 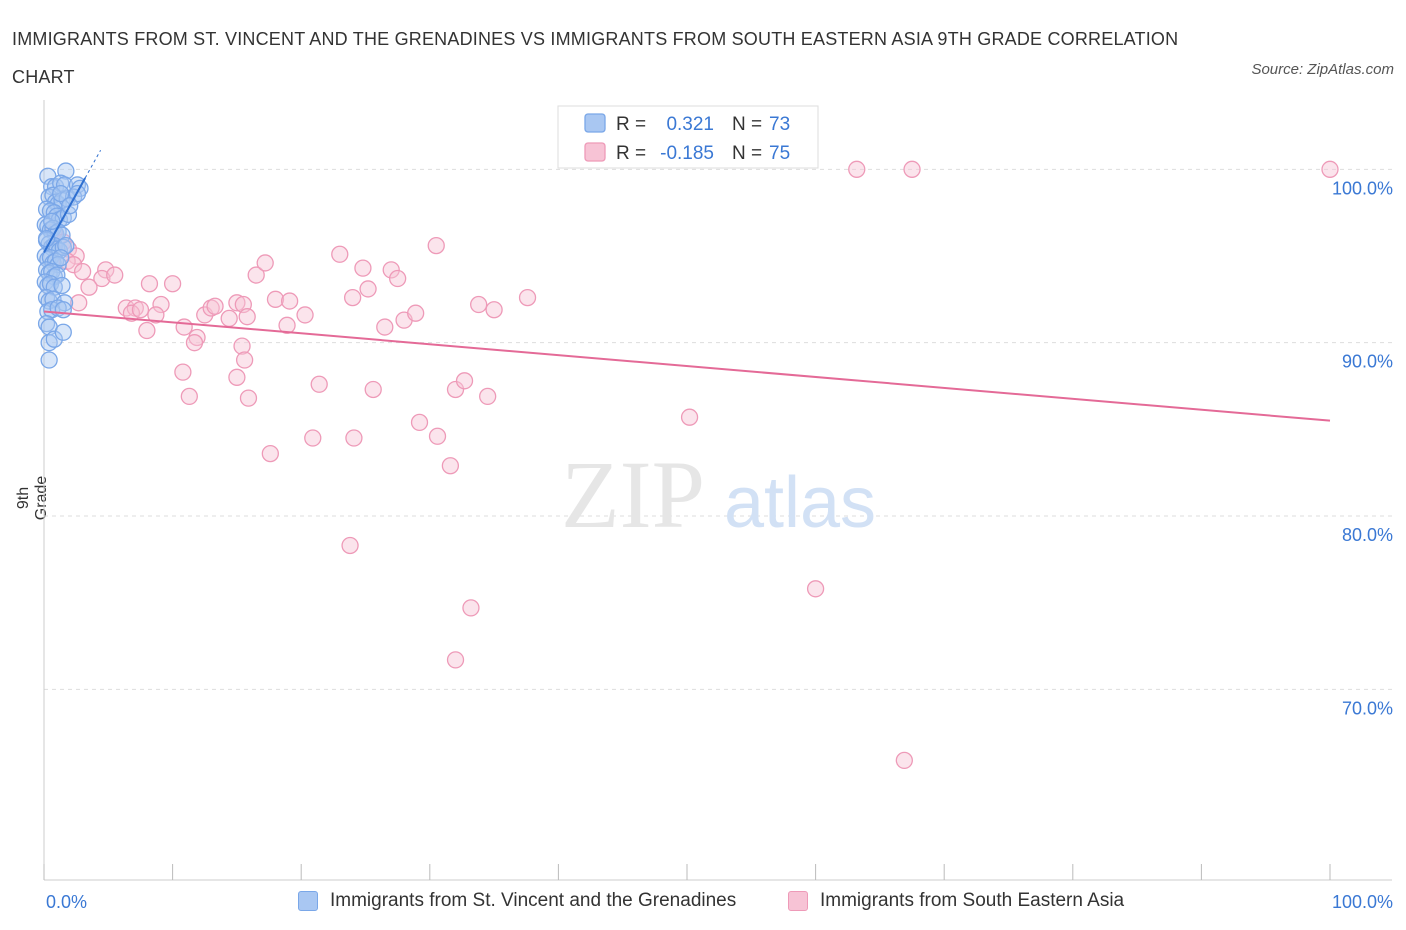 What do you see at coordinates (93, 164) in the screenshot?
I see `blue-trend-extension` at bounding box center [93, 164].